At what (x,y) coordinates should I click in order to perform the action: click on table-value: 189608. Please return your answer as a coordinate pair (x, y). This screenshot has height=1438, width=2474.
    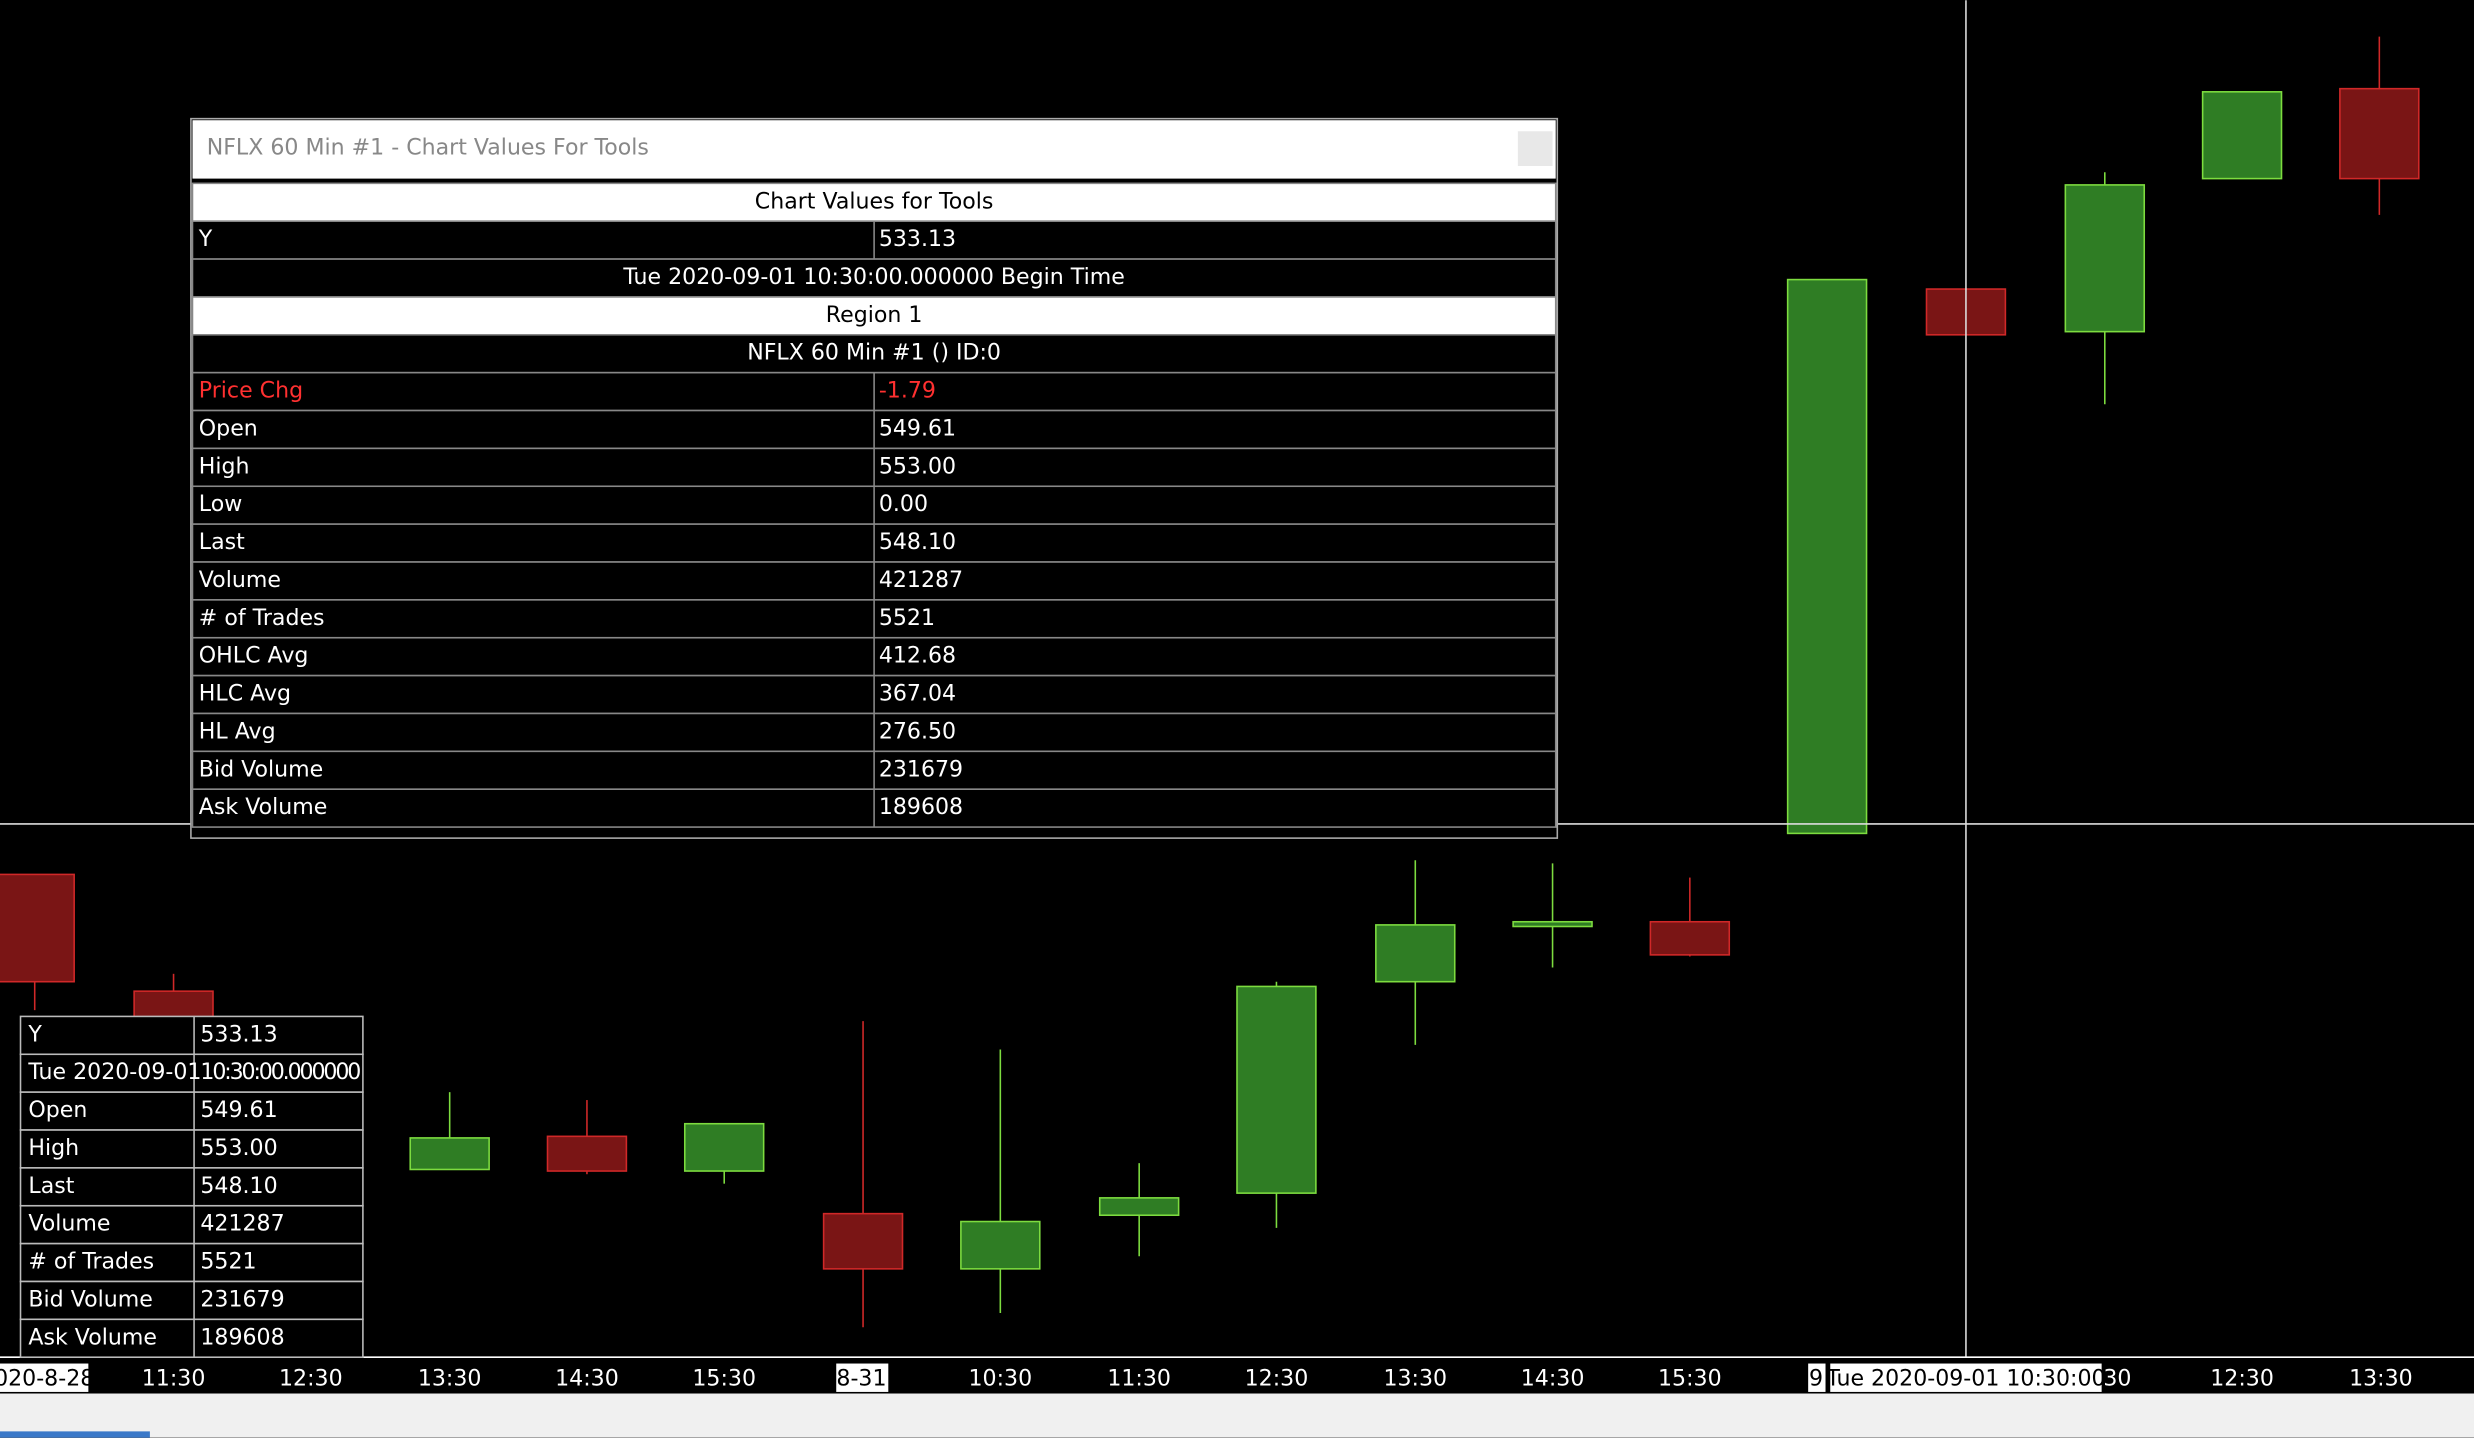
    Looking at the image, I should click on (921, 807).